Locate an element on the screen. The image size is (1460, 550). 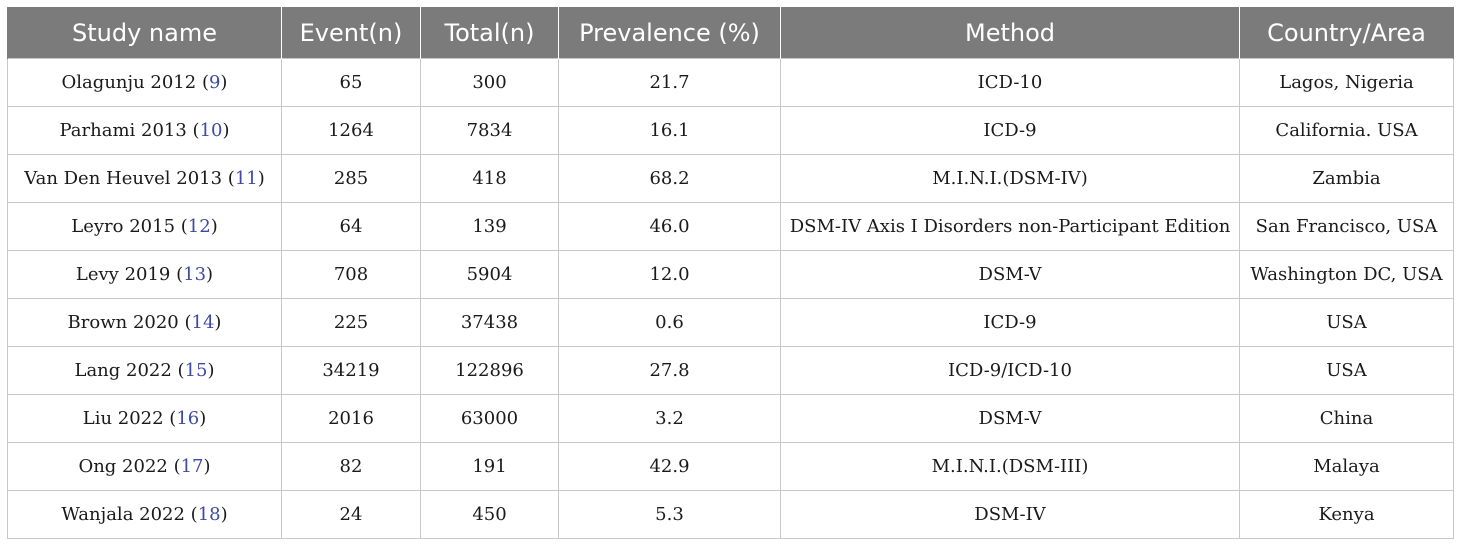
study-name-text: Ong 2022 is located at coordinates (123, 466).